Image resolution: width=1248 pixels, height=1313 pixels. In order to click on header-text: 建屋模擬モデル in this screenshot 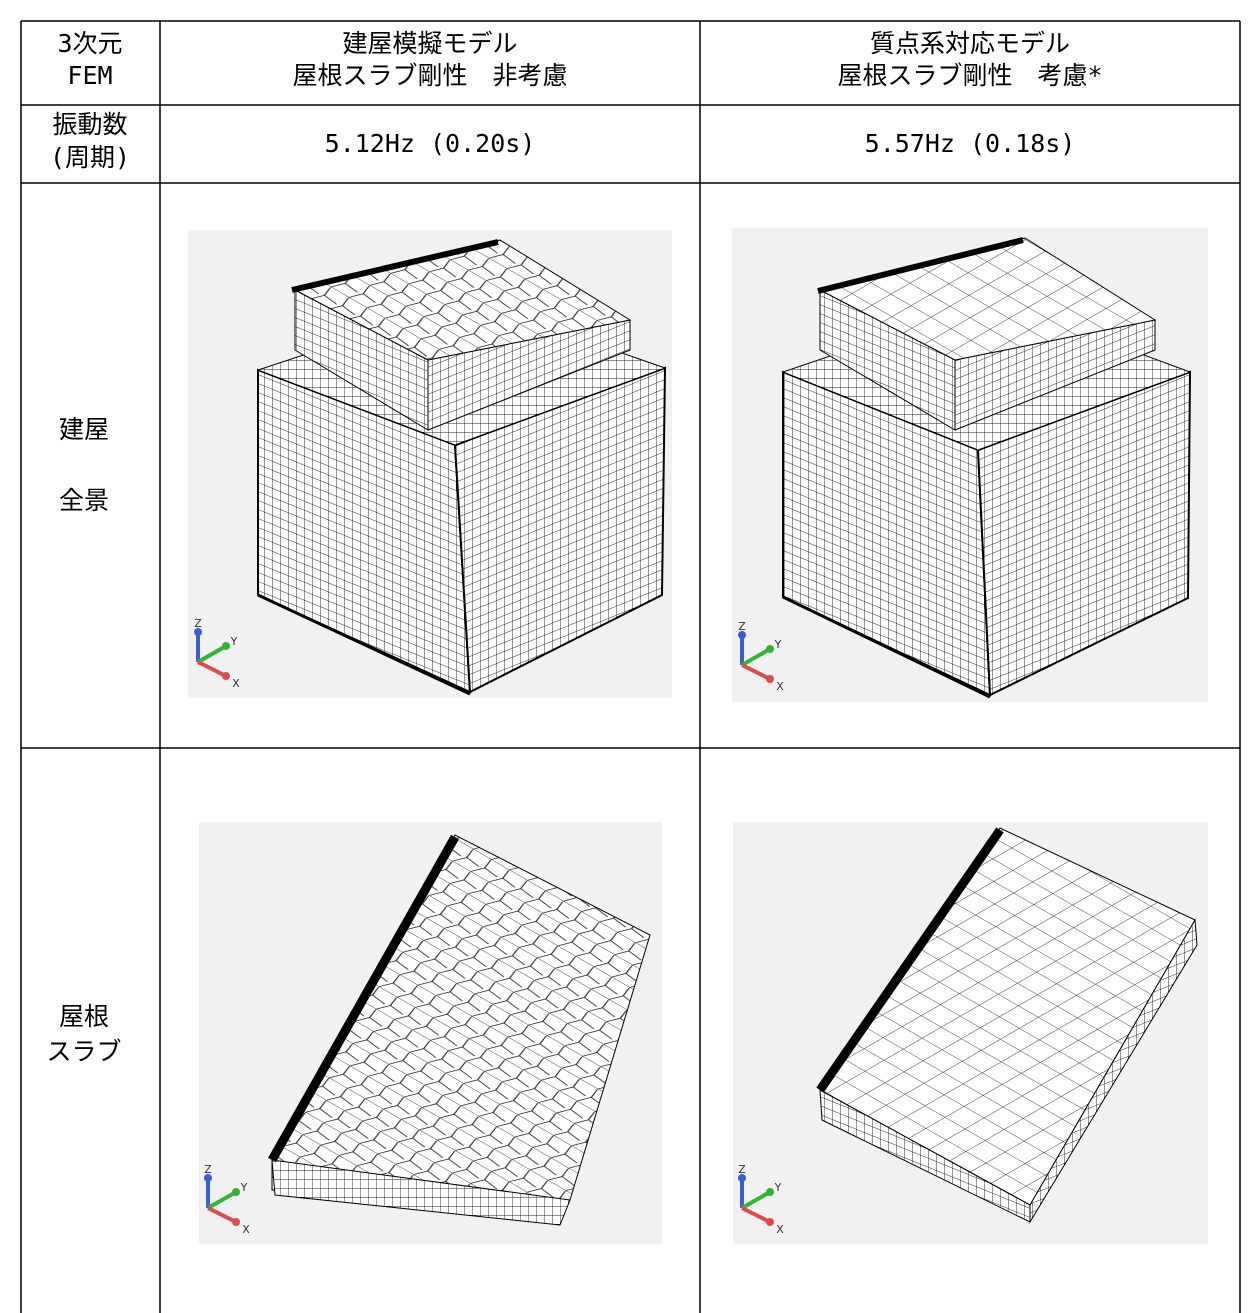, I will do `click(429, 43)`.